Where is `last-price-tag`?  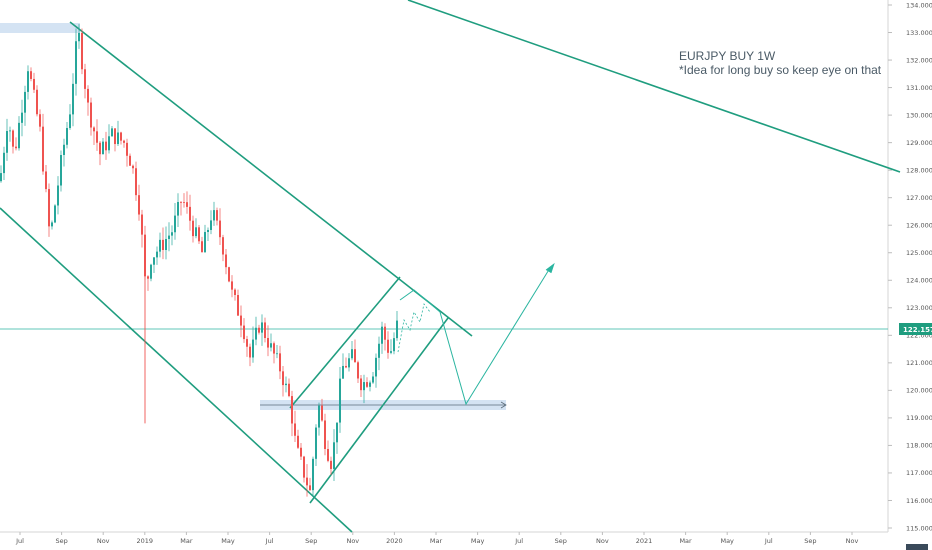
last-price-tag is located at coordinates (915, 329).